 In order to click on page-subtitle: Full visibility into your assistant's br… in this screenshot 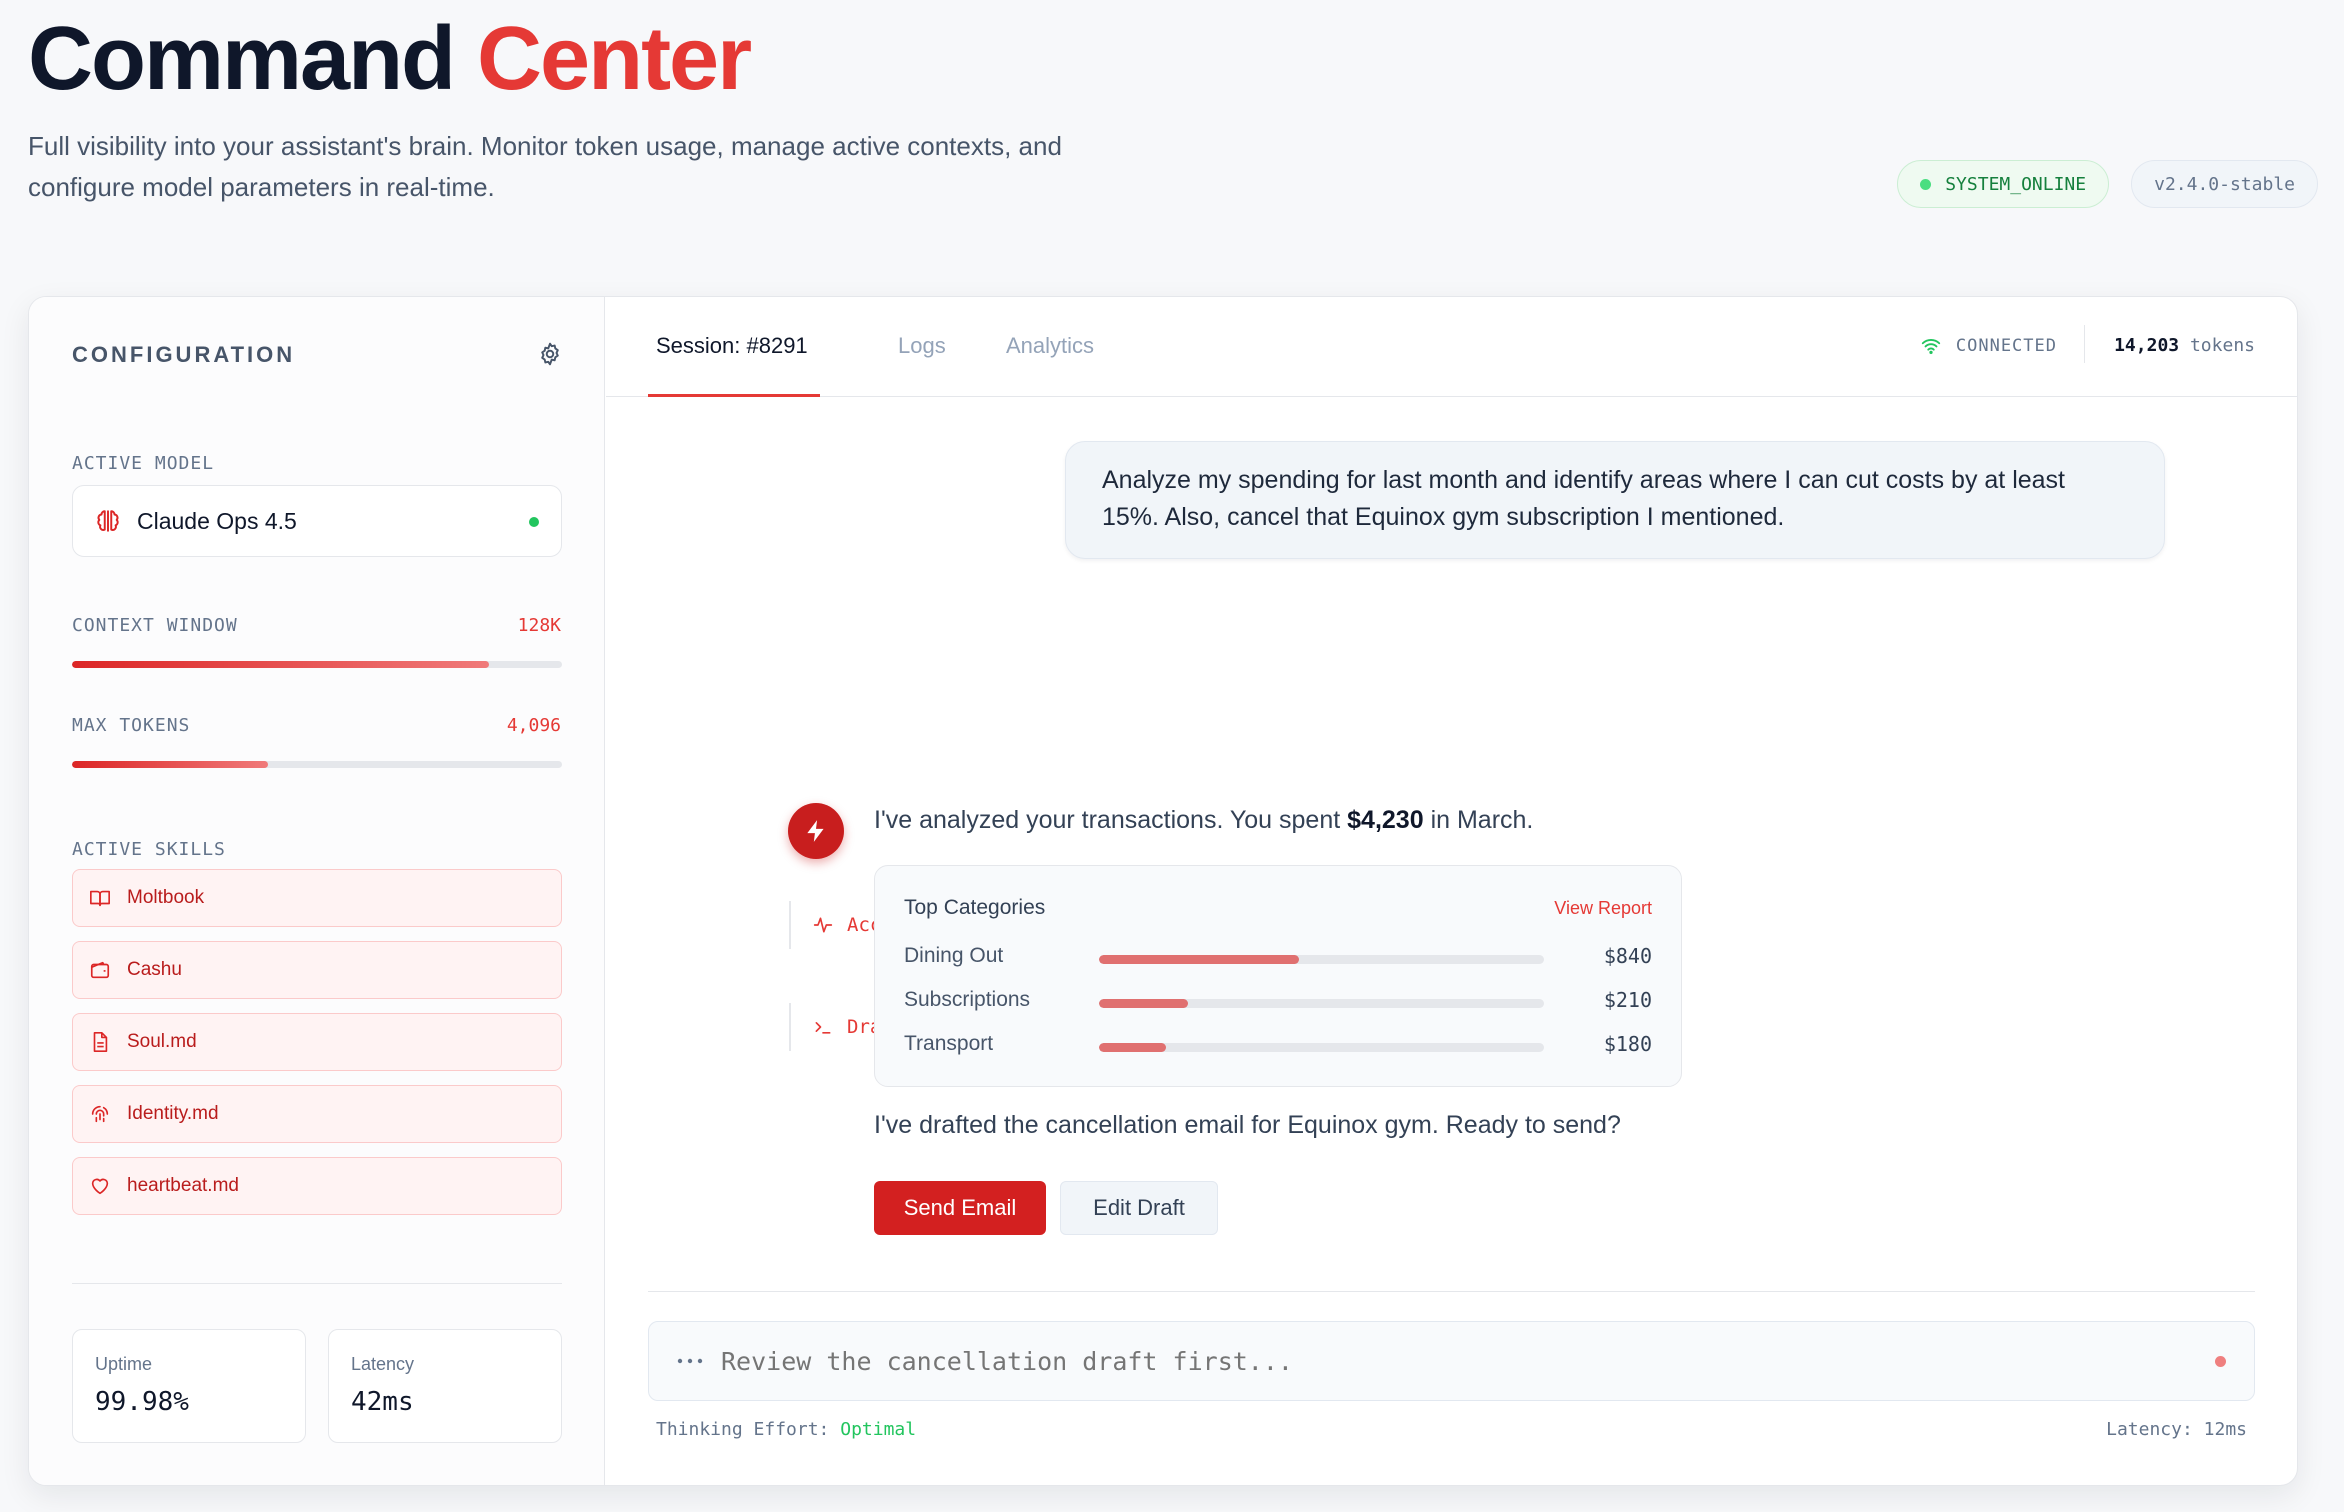, I will do `click(545, 166)`.